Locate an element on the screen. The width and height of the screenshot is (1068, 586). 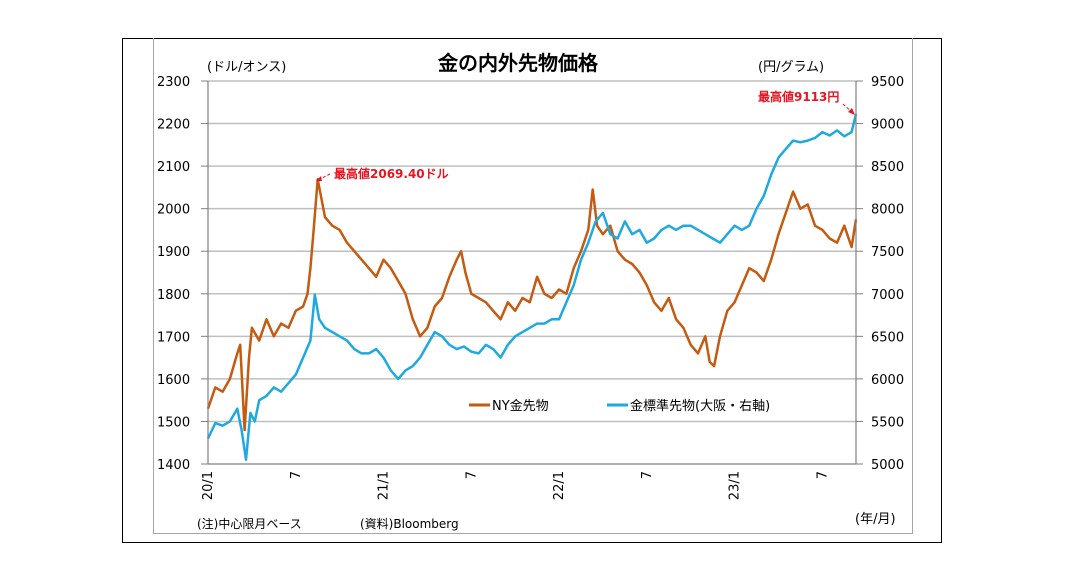
y-tick-label-right: 9000 is located at coordinates (887, 125).